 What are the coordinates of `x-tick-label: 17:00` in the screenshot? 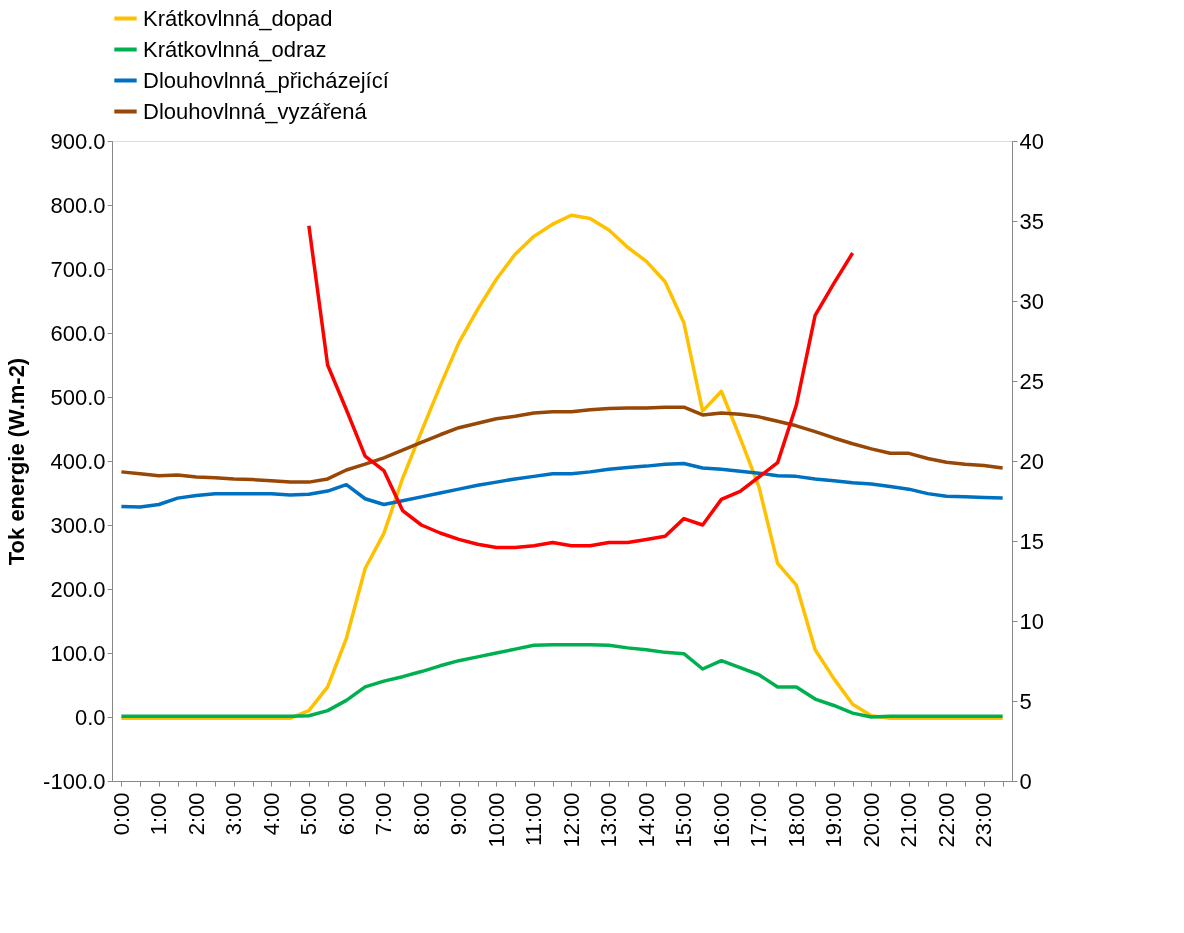 It's located at (759, 820).